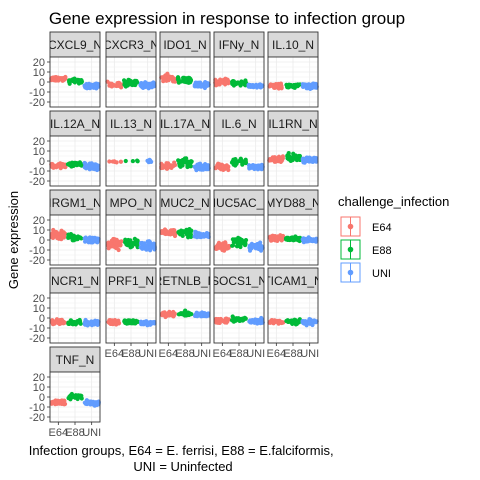  Describe the element at coordinates (292, 203) in the screenshot. I see `facet-strip-label: MYD88_N` at that location.